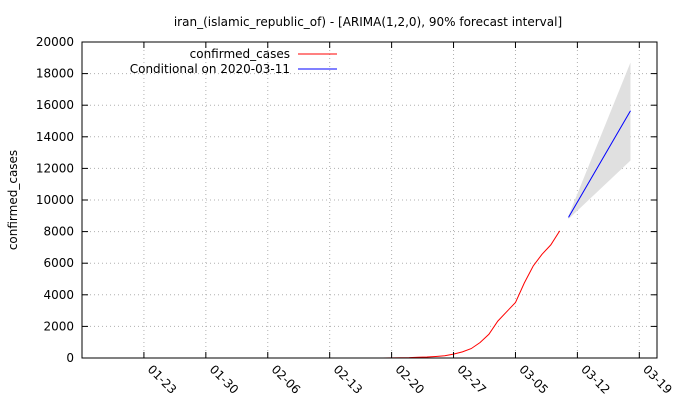  I want to click on series-forecast-line, so click(599, 164).